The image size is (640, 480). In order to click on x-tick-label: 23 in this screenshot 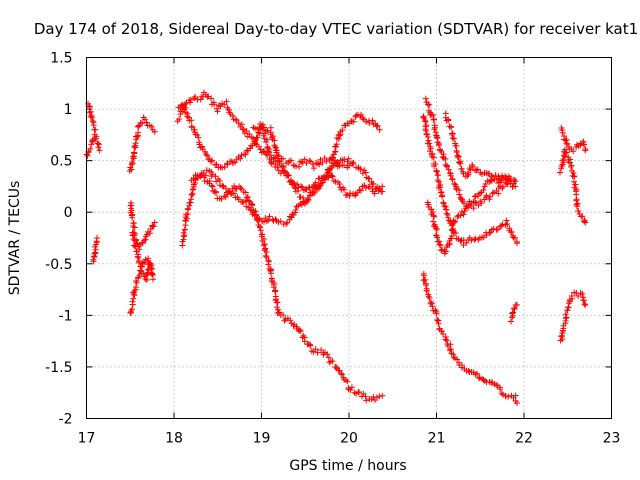, I will do `click(612, 439)`.